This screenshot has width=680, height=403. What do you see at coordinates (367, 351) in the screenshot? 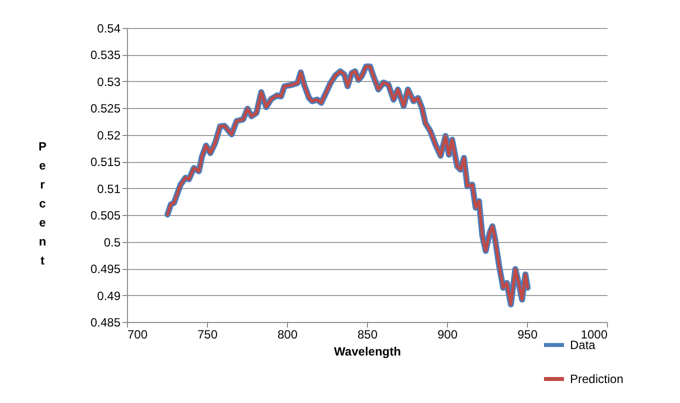
I see `x-axis-title: Wavelength` at bounding box center [367, 351].